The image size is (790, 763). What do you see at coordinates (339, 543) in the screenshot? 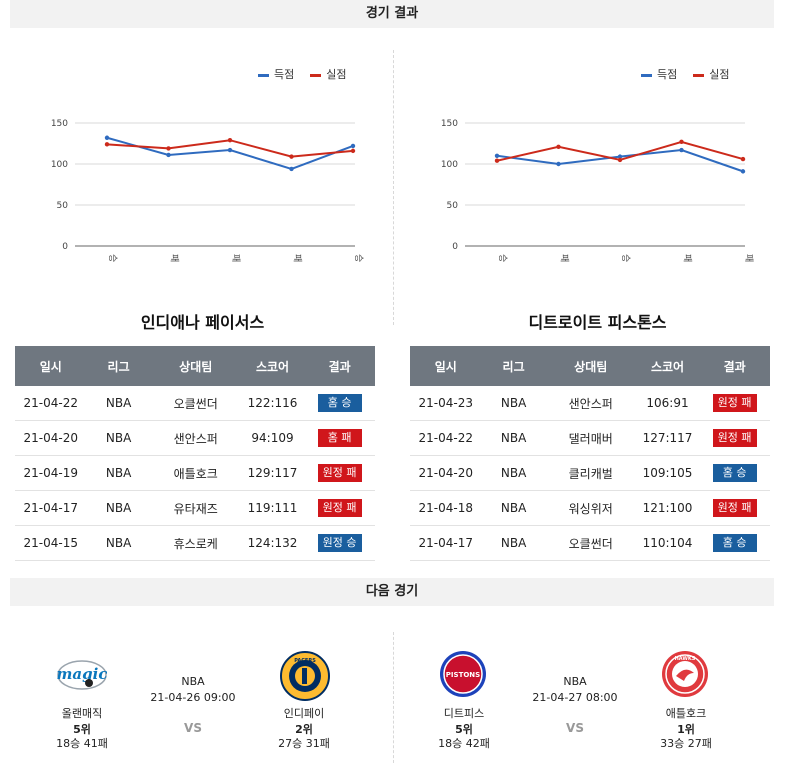
I see `cell-result: 원정 승` at bounding box center [339, 543].